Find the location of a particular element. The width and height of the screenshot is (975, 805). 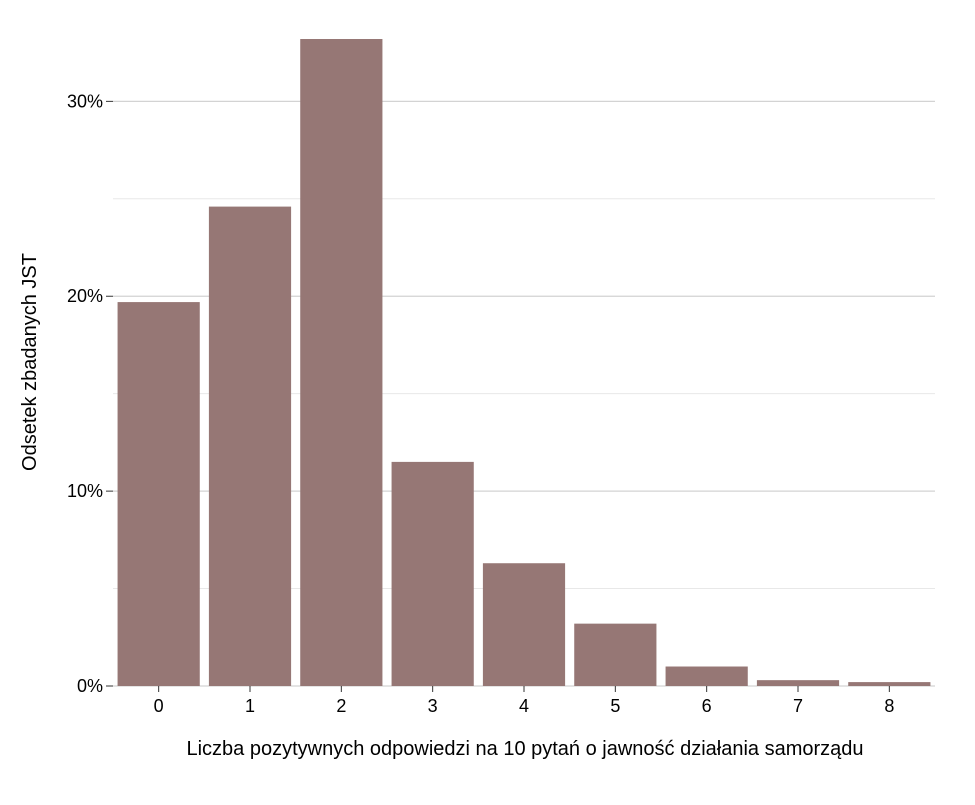

x-tick-label: 4 is located at coordinates (524, 706).